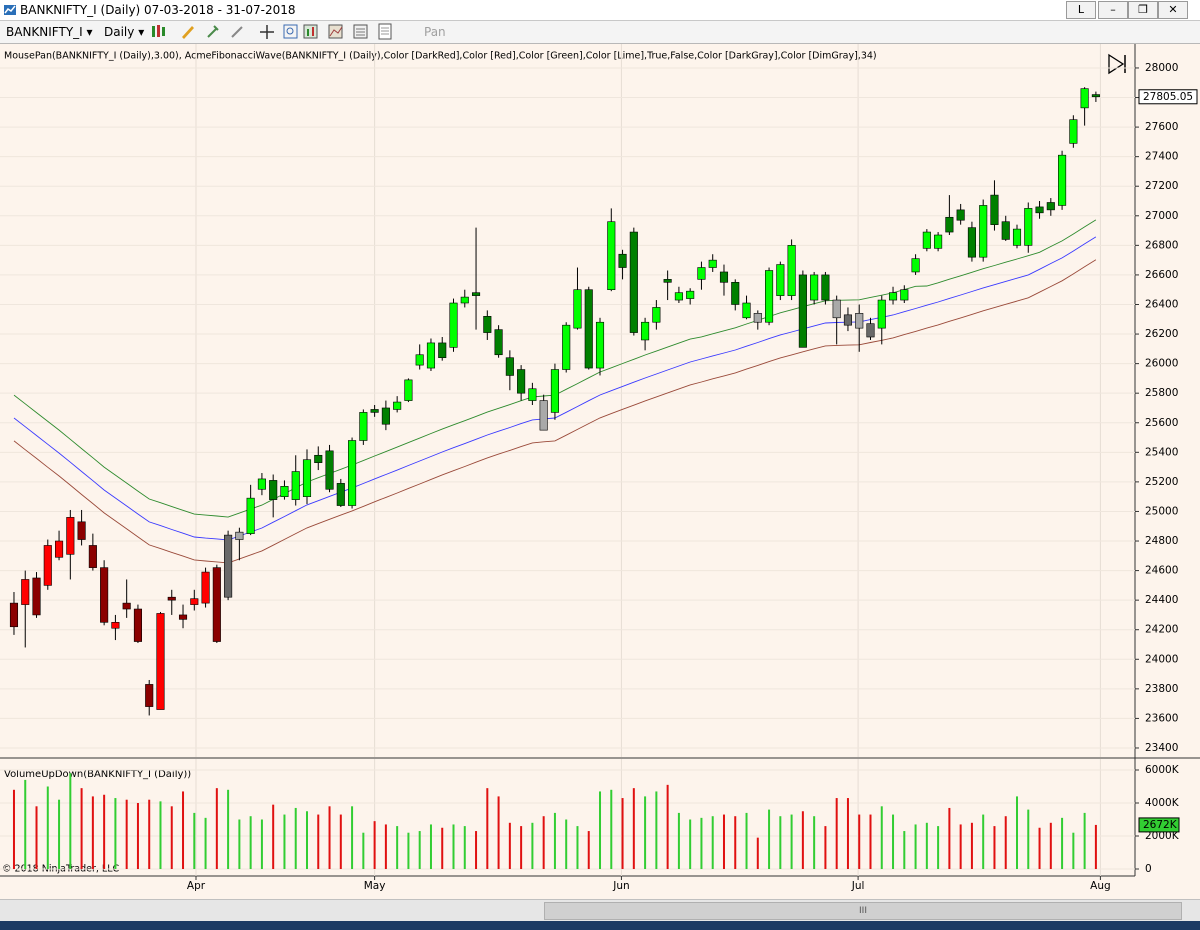 The width and height of the screenshot is (1200, 930). I want to click on y-tick-label: 24000, so click(1161, 659).